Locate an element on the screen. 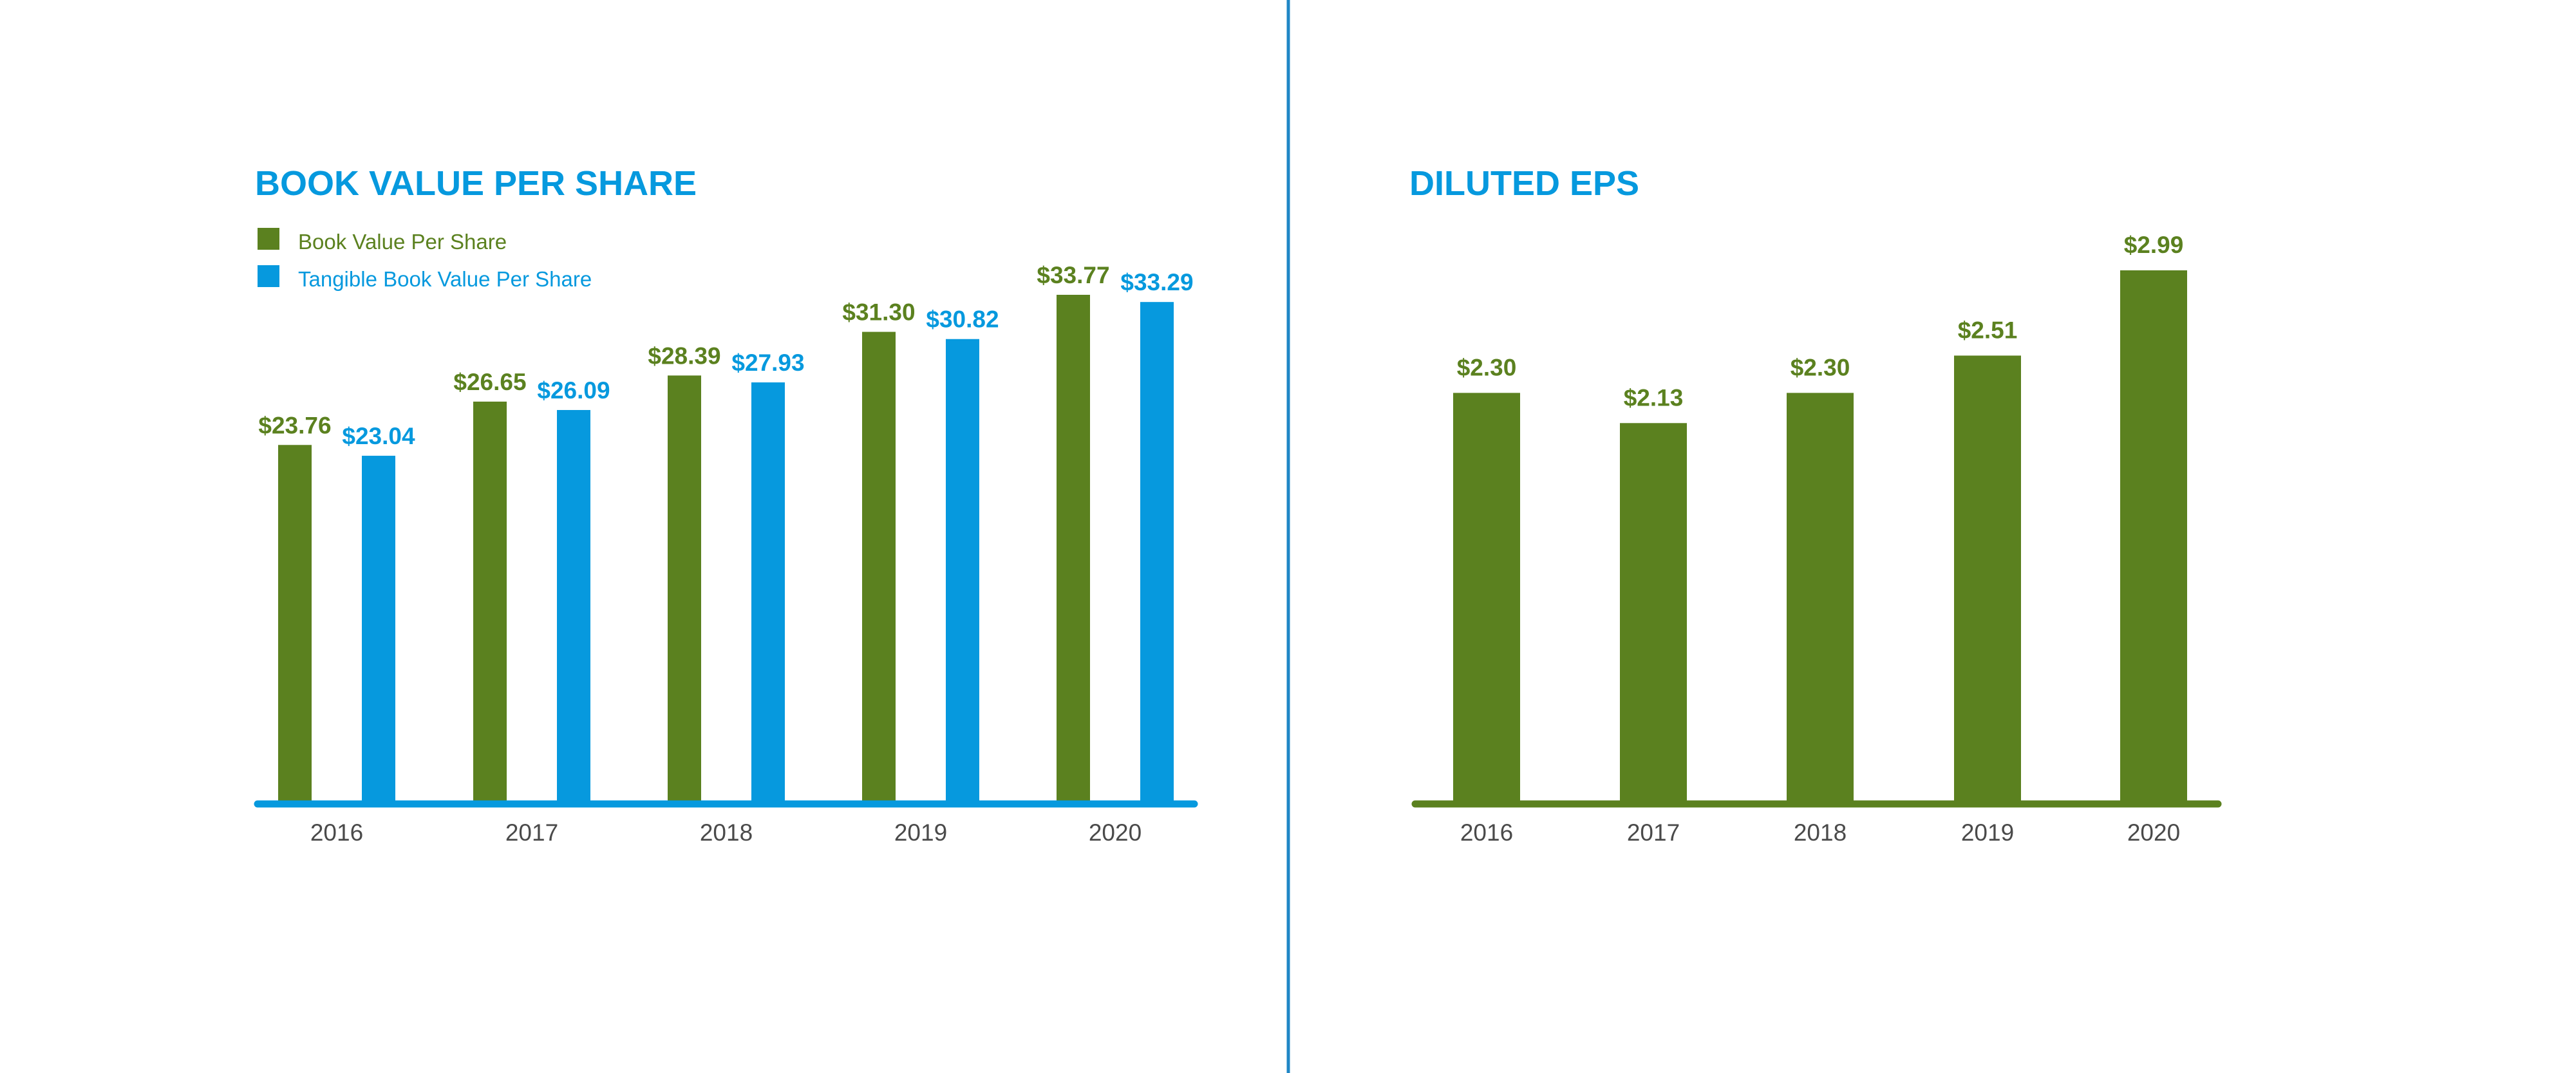 Image resolution: width=2576 pixels, height=1073 pixels. data-label-book-value-2019: $31.30 is located at coordinates (878, 312).